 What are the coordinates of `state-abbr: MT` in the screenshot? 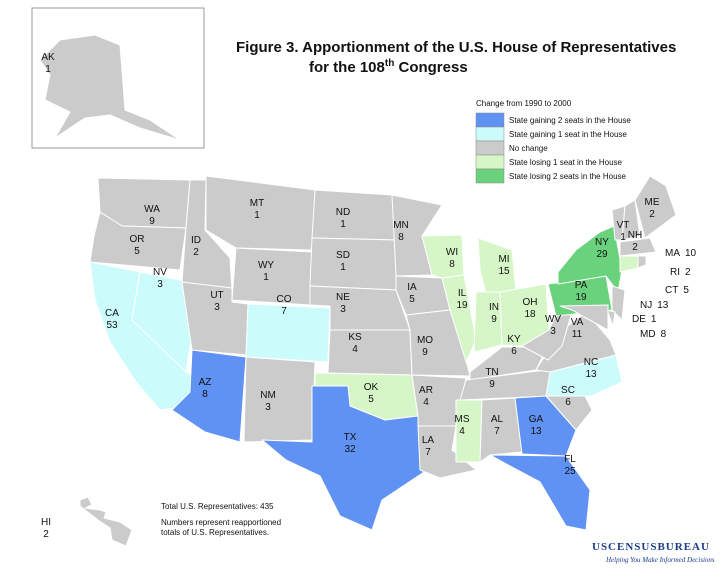 It's located at (257, 203).